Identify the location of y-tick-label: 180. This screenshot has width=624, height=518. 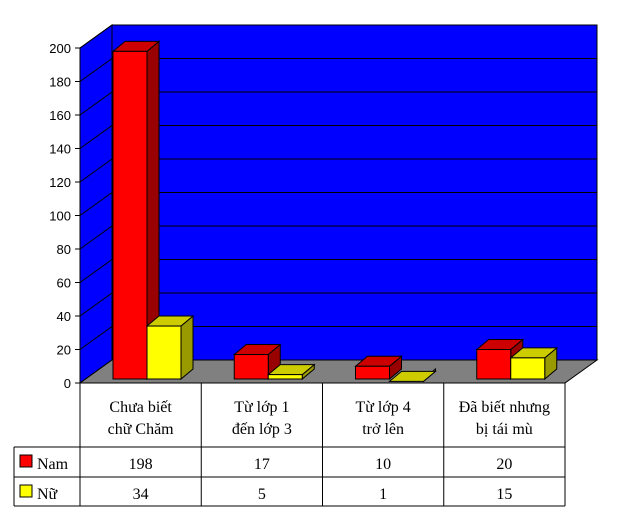
(60, 82).